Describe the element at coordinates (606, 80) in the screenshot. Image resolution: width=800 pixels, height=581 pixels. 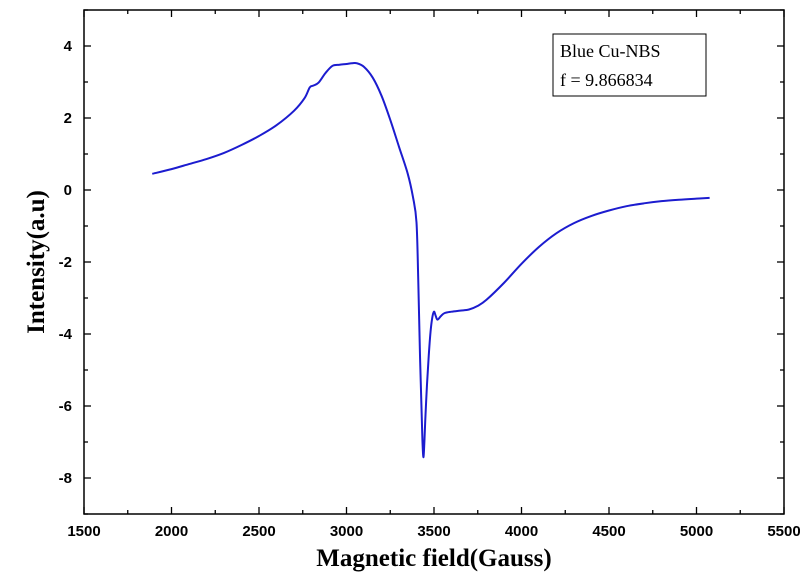
I see `legend-line-2: f = 9.866834` at that location.